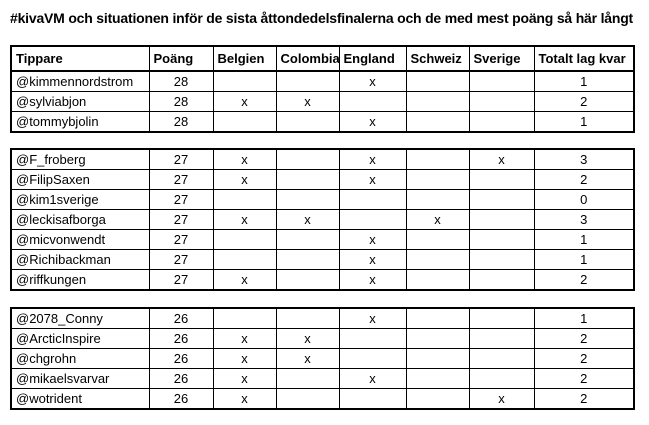  Describe the element at coordinates (322, 280) in the screenshot. I see `table-row: @riffkungen 27 x x 2` at that location.